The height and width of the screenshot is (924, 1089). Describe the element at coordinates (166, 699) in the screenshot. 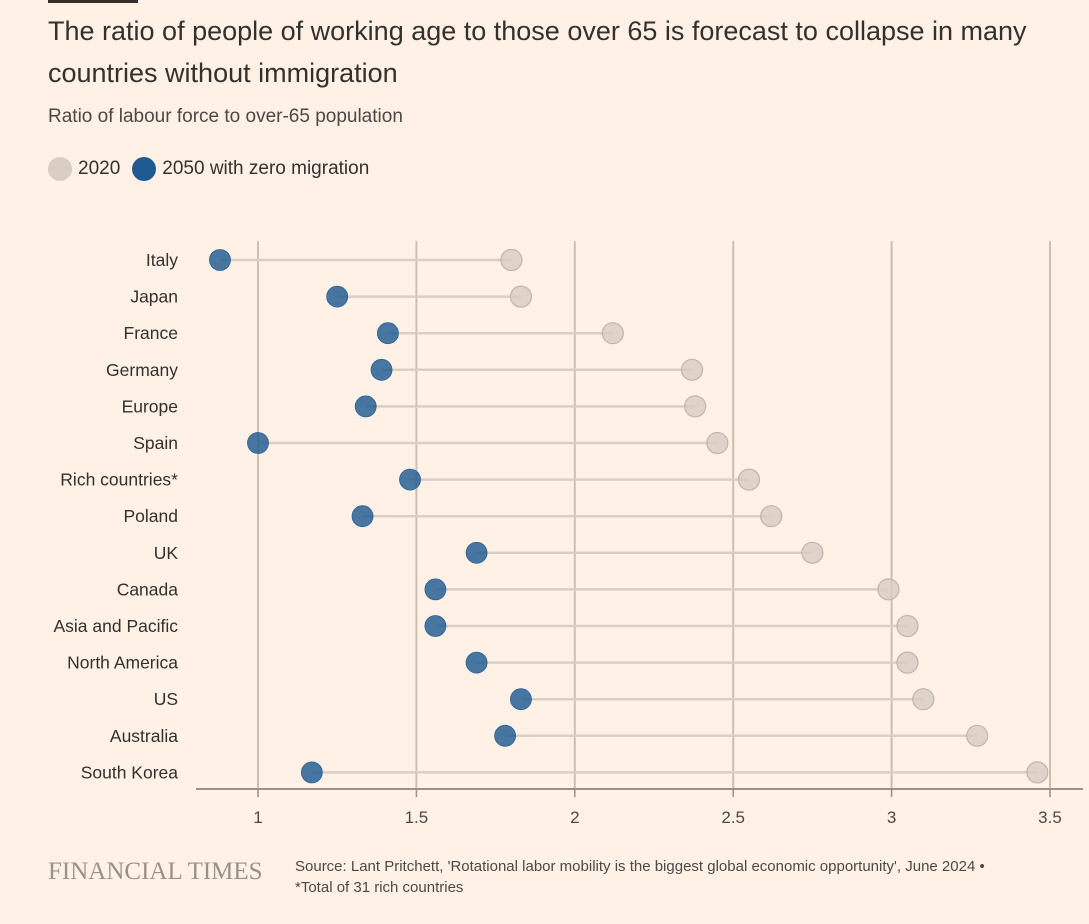

I see `category-label: US` at that location.